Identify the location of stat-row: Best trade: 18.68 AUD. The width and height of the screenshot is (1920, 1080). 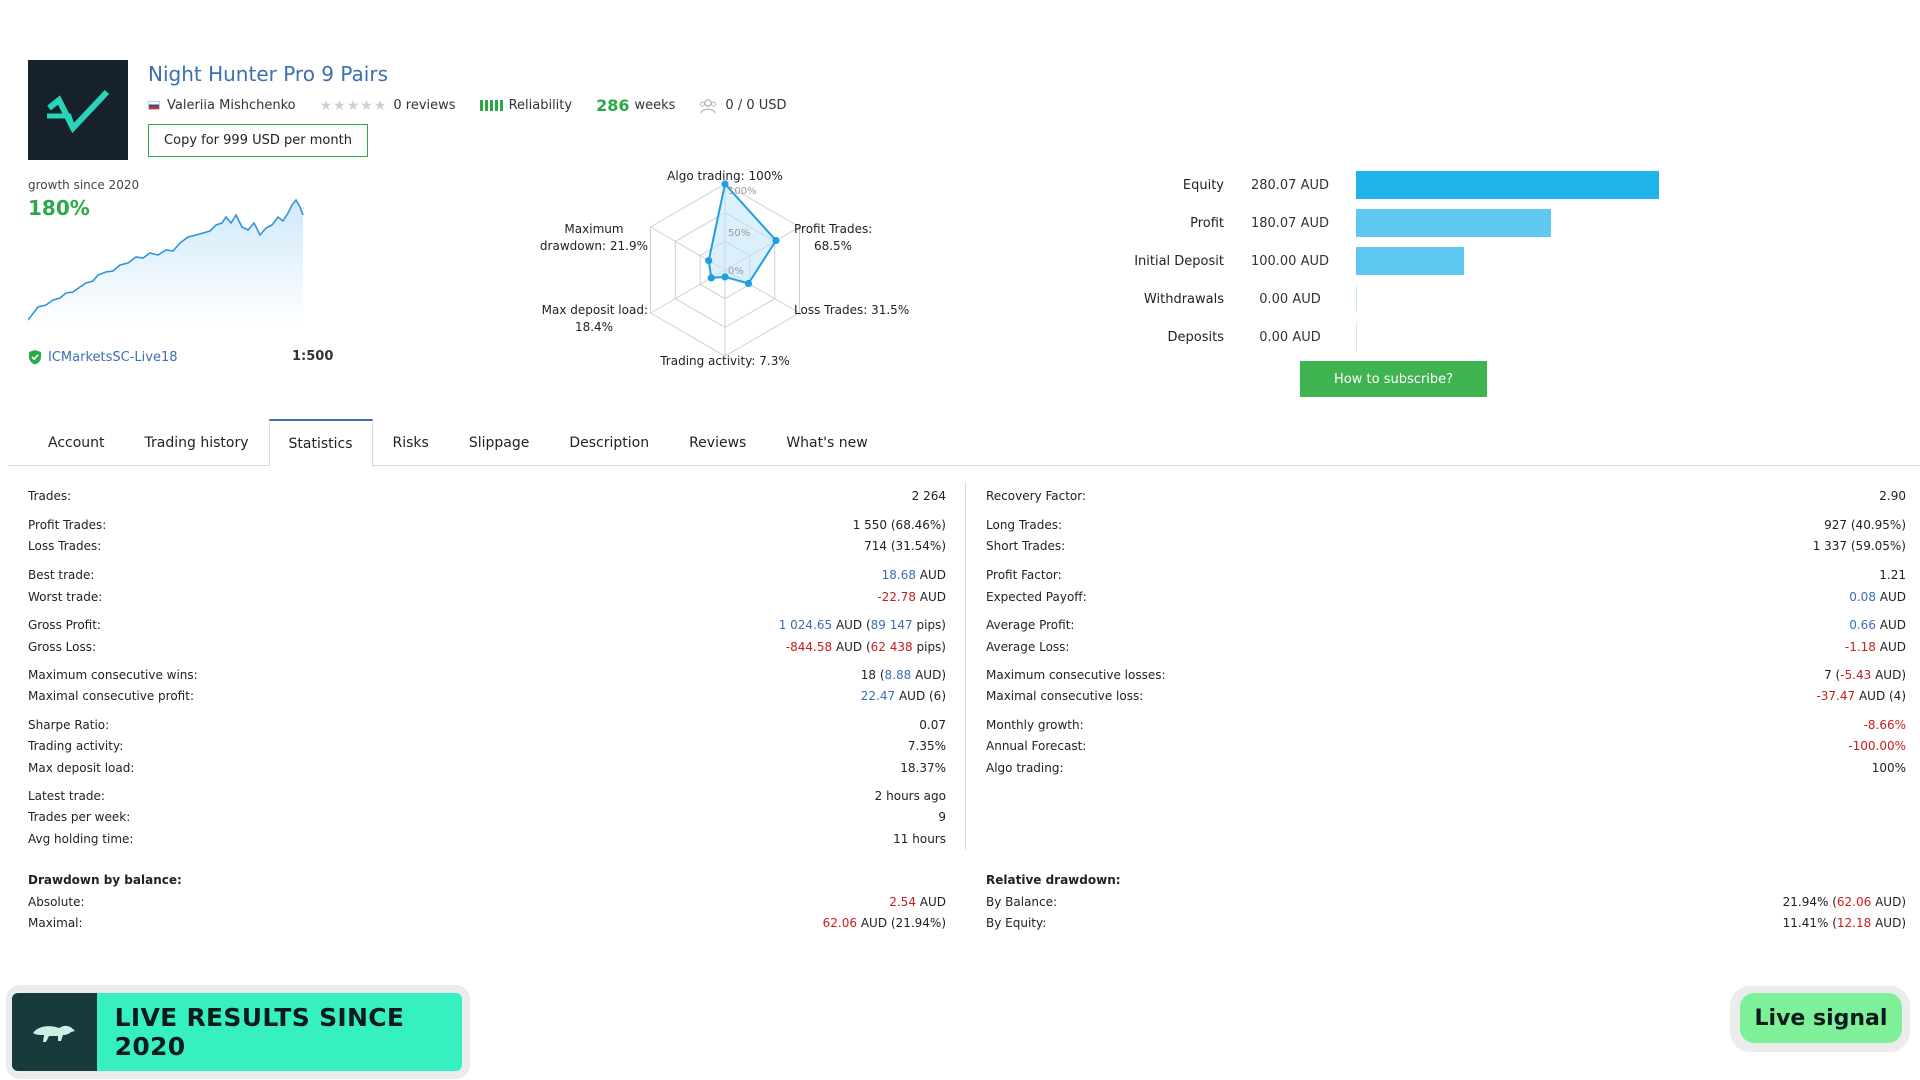
(487, 575).